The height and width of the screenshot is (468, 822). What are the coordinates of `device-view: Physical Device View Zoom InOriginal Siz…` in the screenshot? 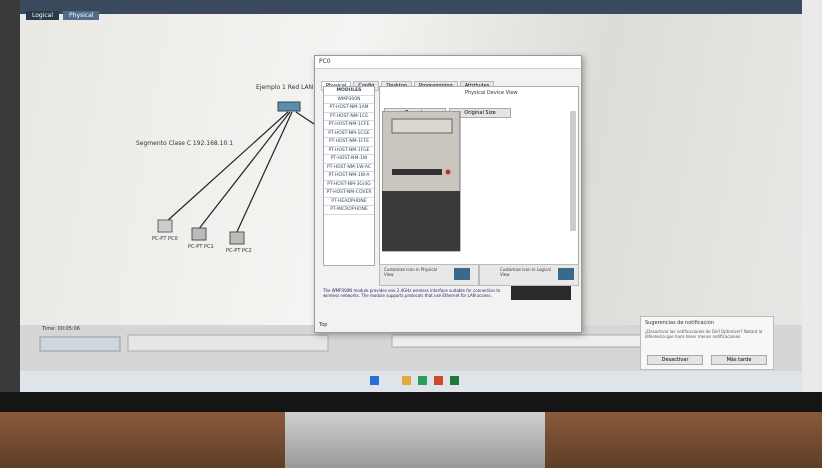 It's located at (479, 176).